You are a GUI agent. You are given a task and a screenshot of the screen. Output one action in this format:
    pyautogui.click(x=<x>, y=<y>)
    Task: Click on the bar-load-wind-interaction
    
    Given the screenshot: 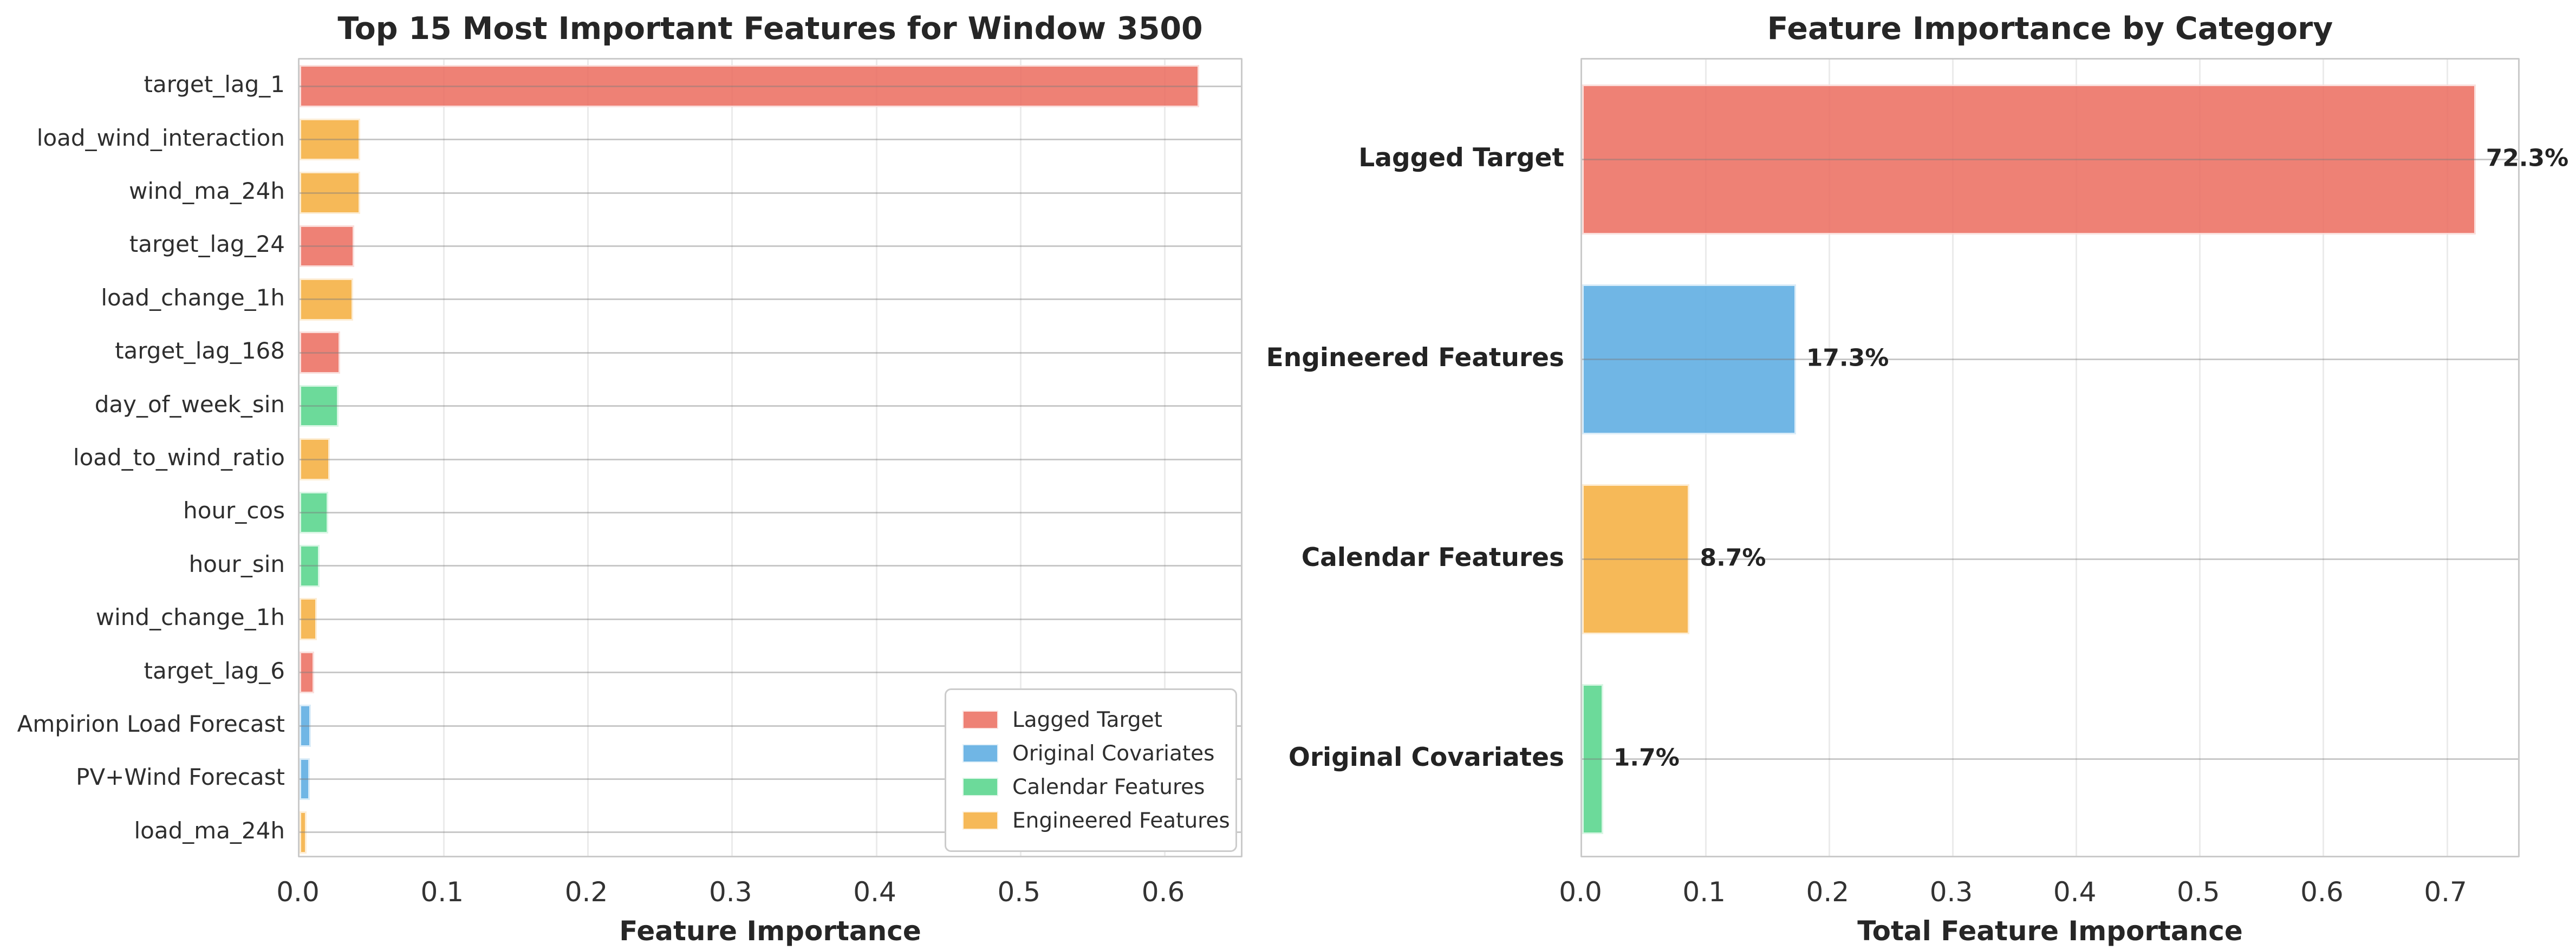 What is the action you would take?
    pyautogui.click(x=330, y=139)
    